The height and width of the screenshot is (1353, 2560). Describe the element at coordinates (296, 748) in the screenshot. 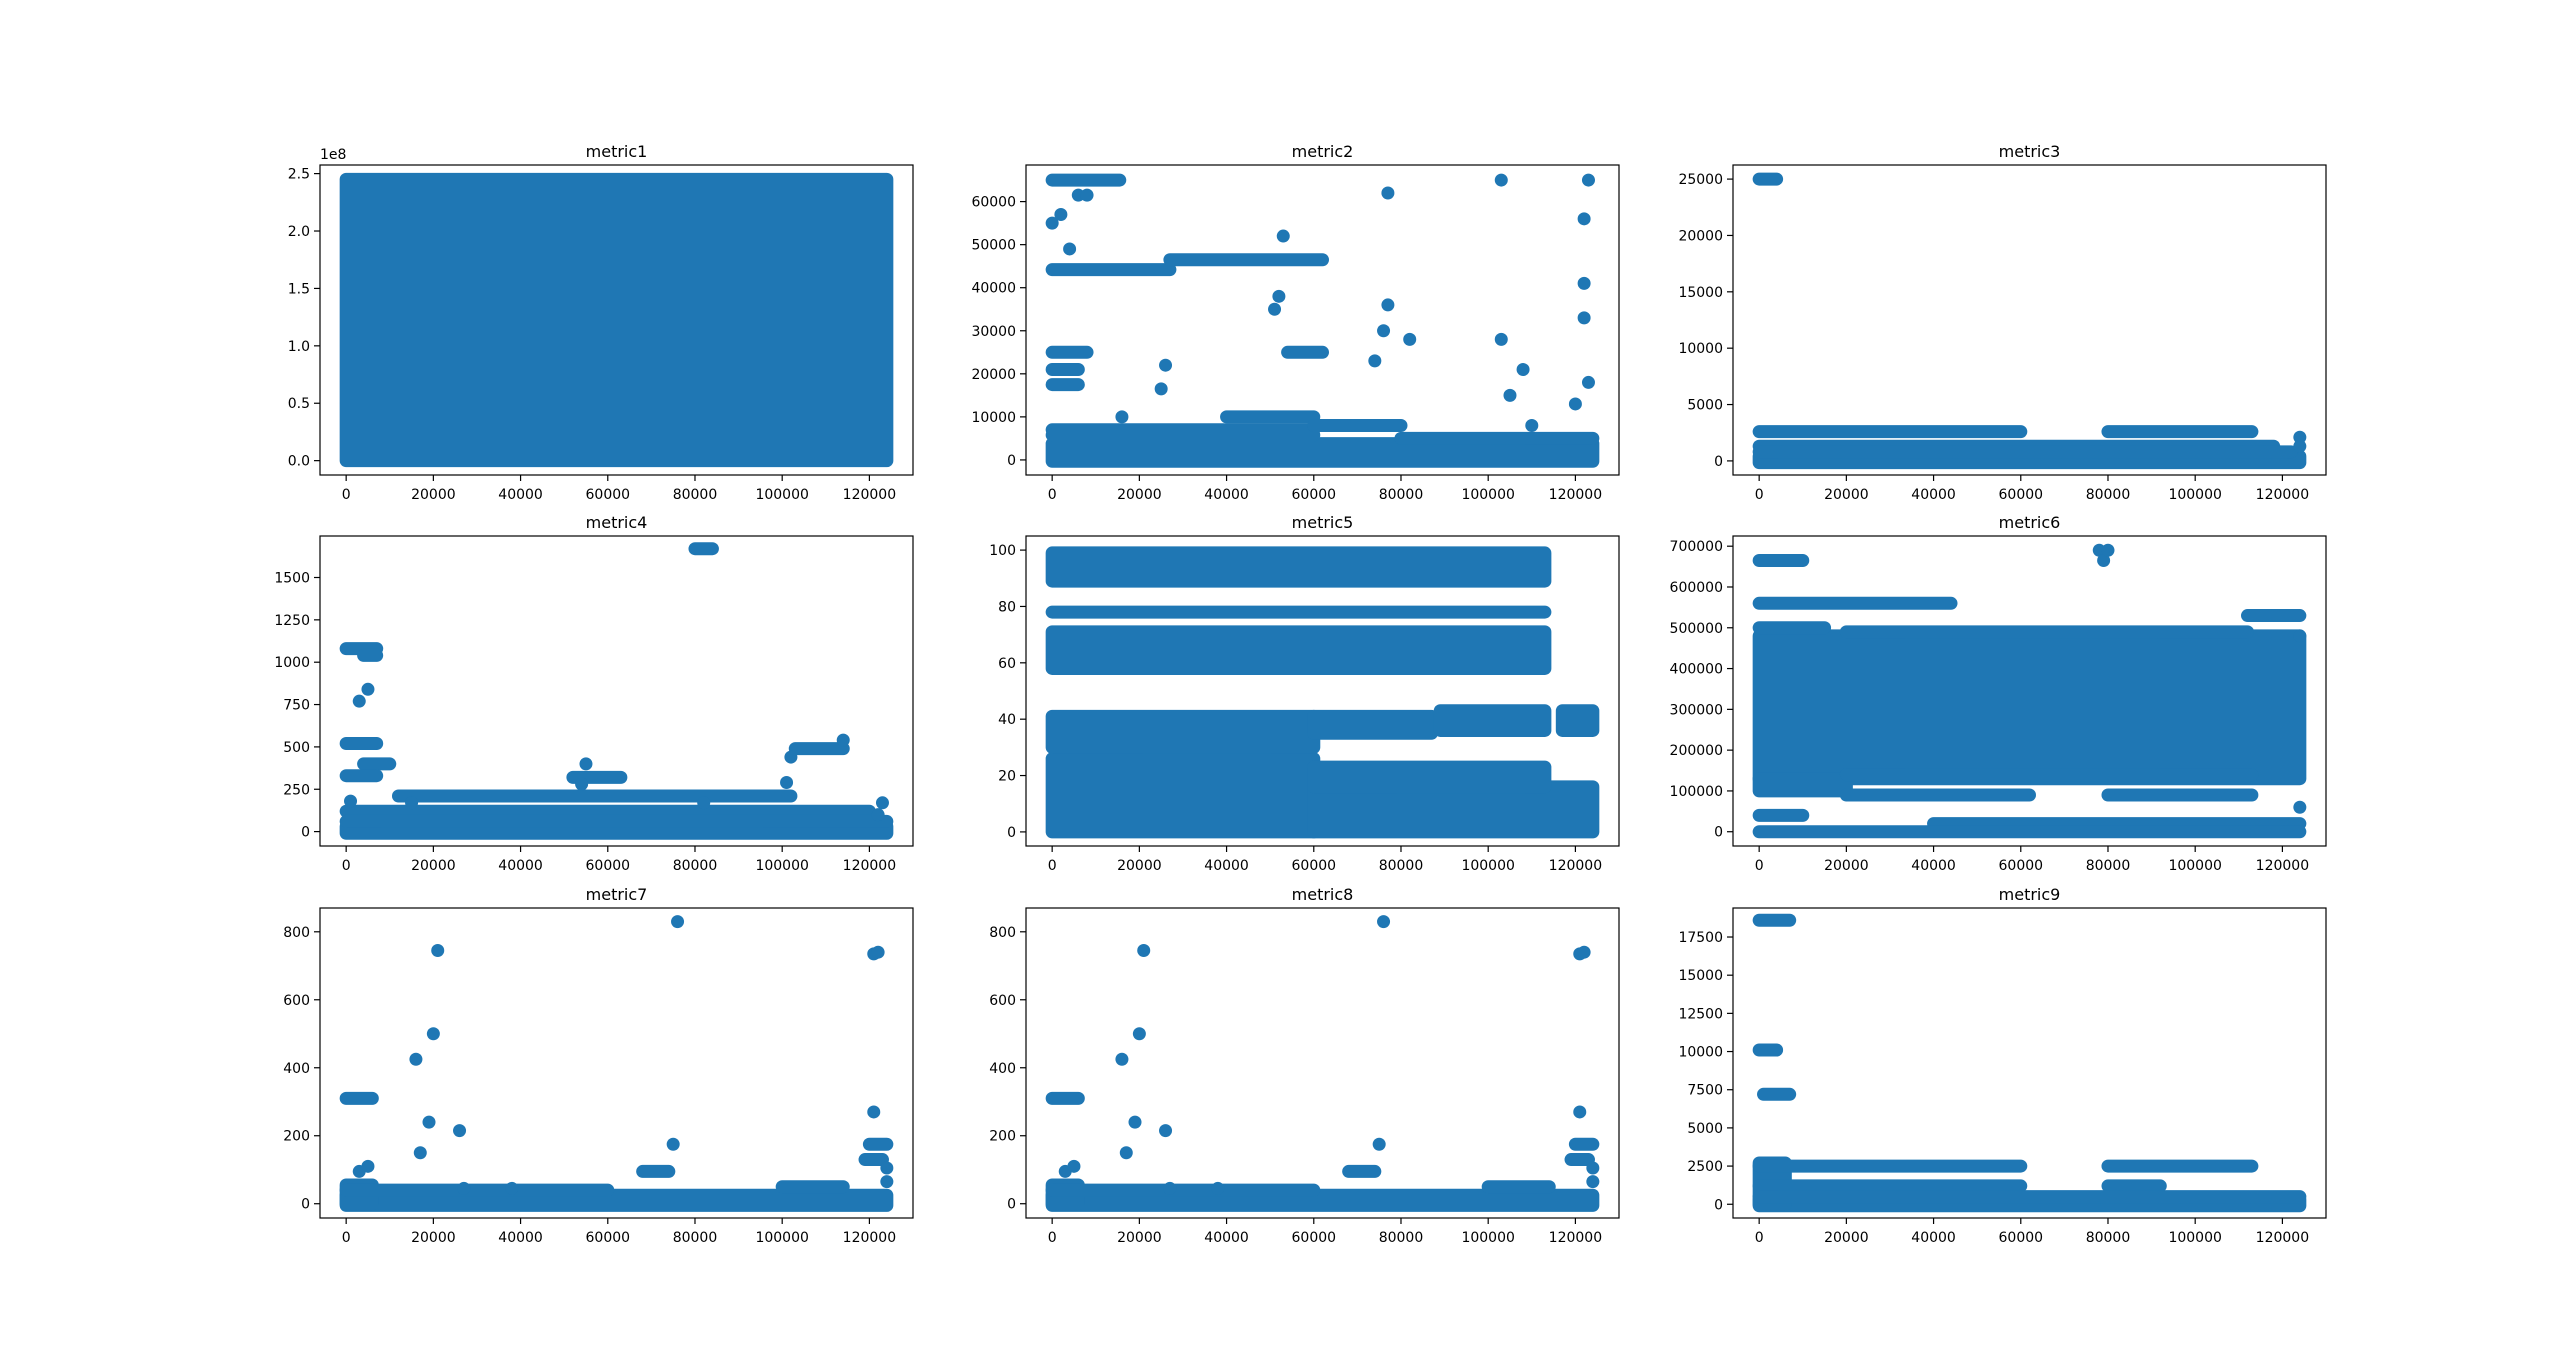

I see `y-tick-label: 500` at that location.